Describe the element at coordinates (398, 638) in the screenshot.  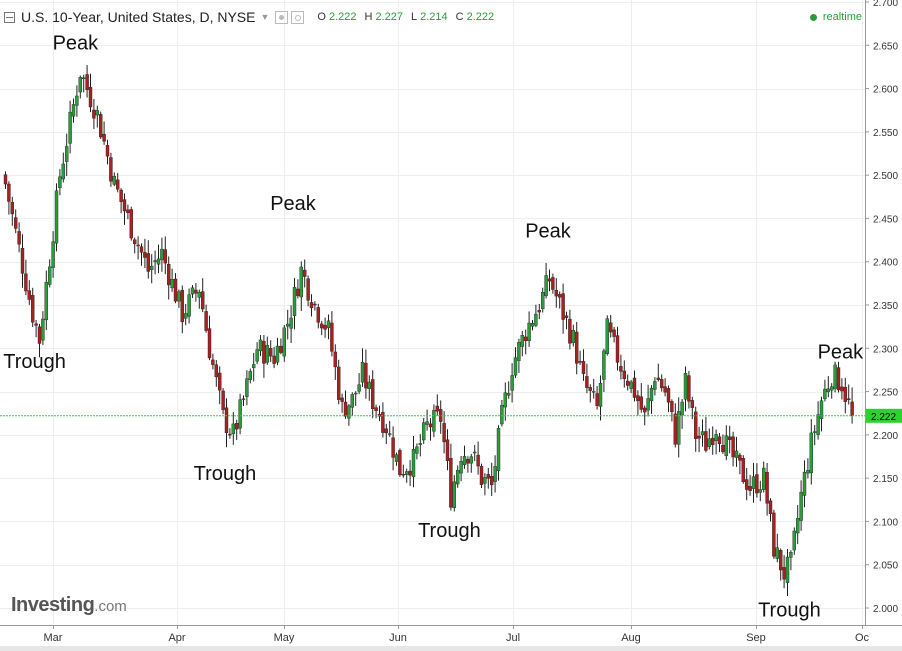
I see `time-tick-label: Jun` at that location.